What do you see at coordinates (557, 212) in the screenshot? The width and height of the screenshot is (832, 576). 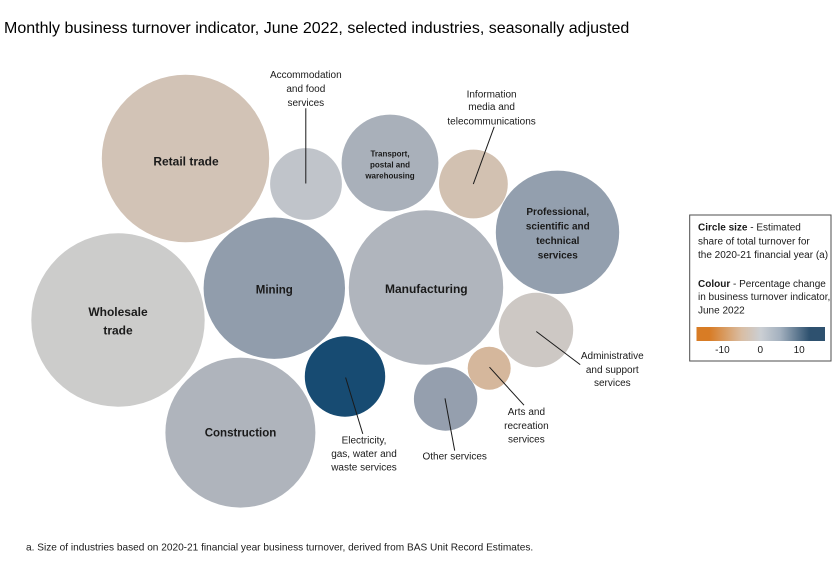 I see `svg-text: Professional,` at bounding box center [557, 212].